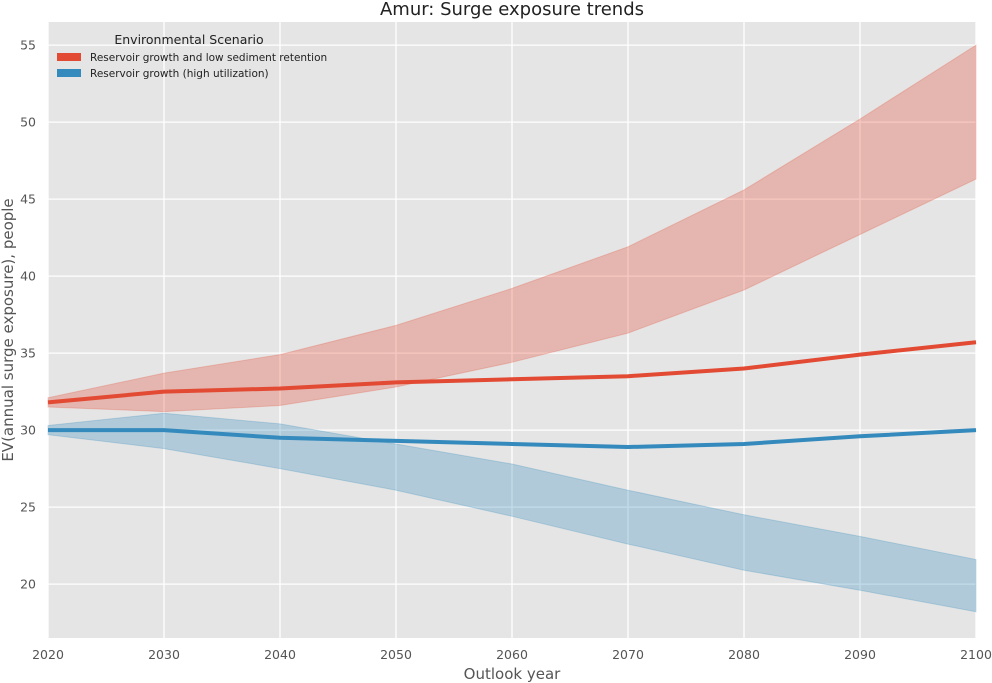  I want to click on y-tick-label: 20, so click(28, 584).